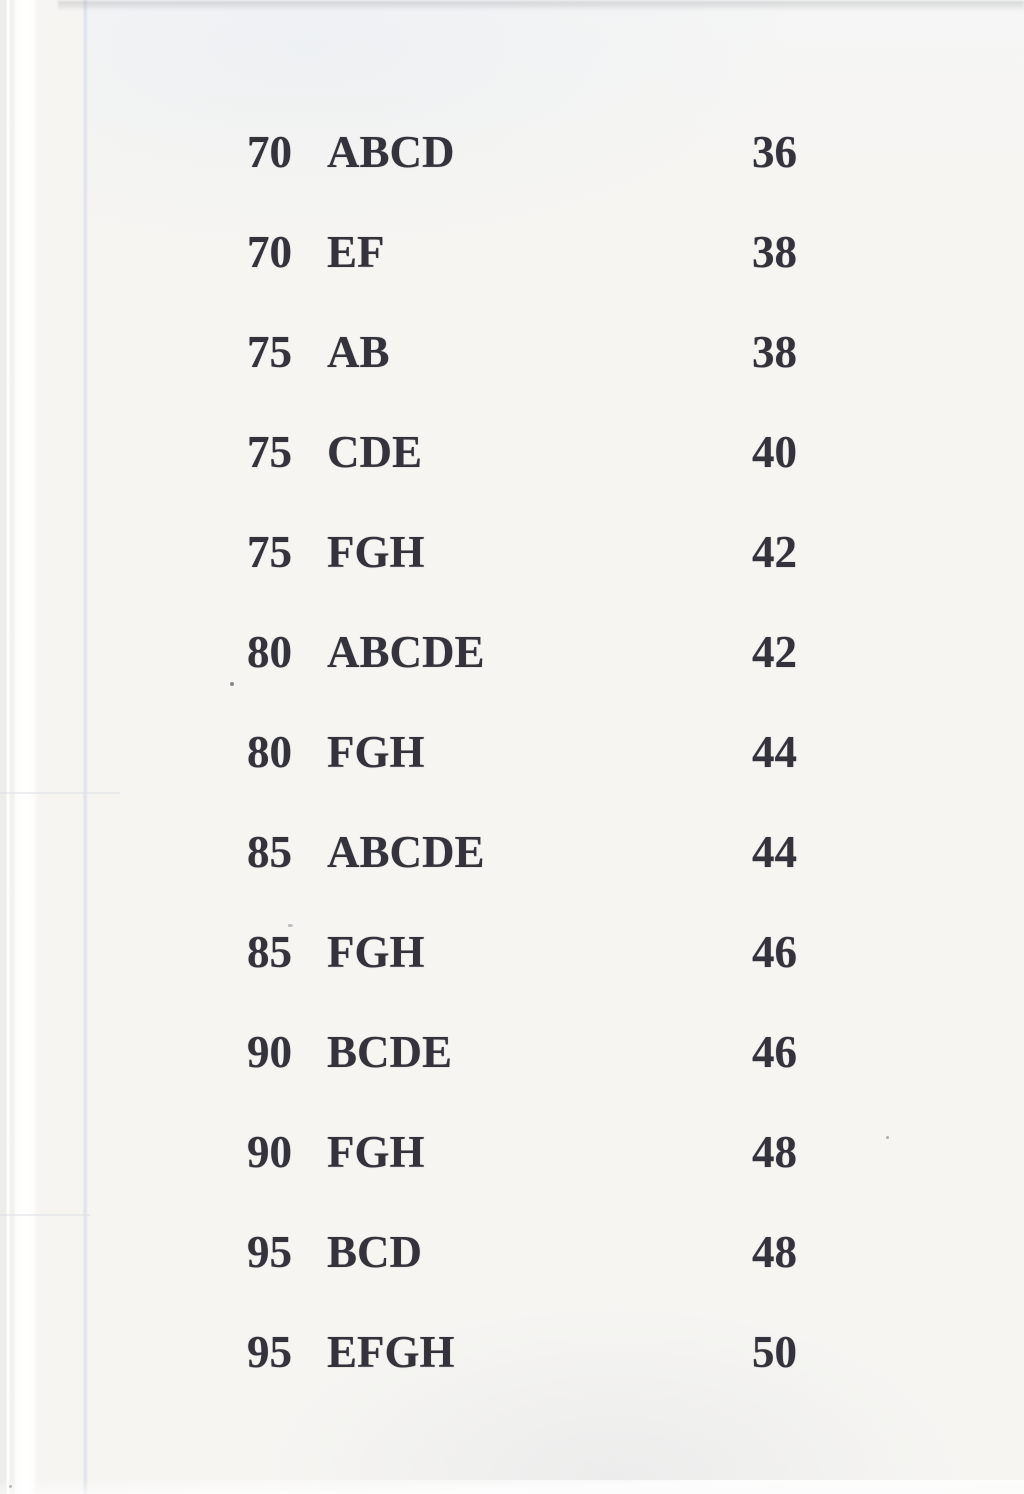 The image size is (1024, 1494). I want to click on right-number-cell: 50, so click(774, 1352).